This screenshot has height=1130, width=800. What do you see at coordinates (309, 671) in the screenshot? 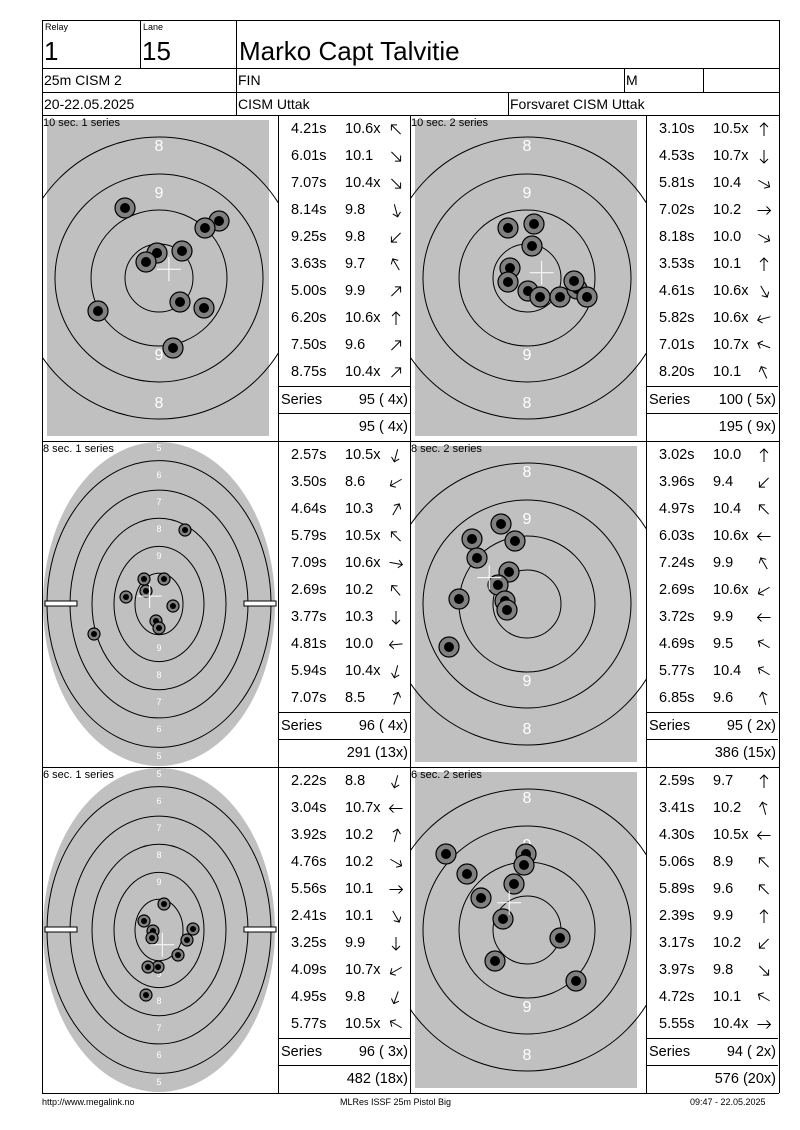
I see `shot-time: 5.94s` at bounding box center [309, 671].